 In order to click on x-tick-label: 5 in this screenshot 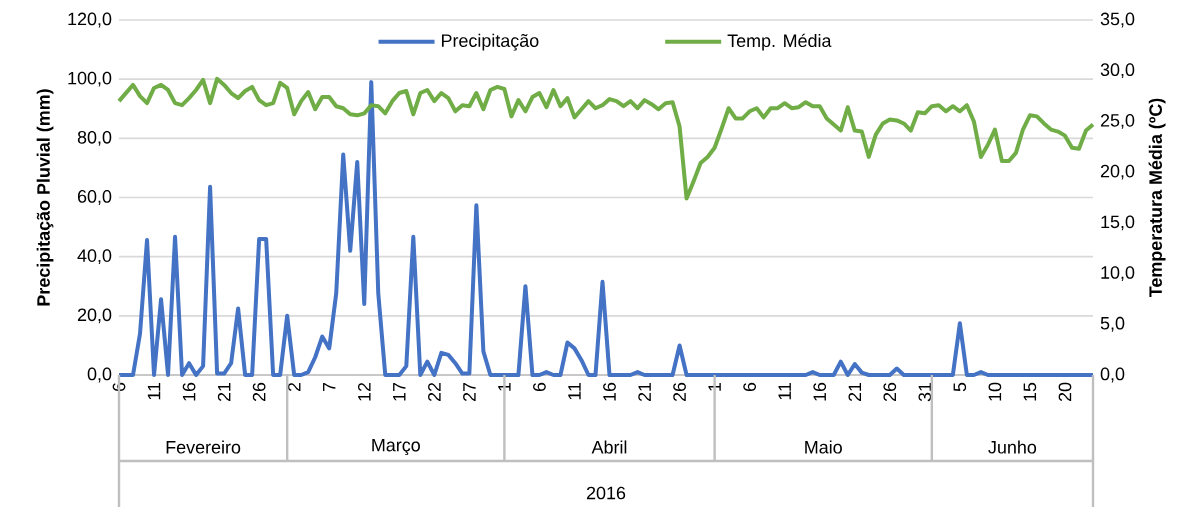, I will do `click(960, 387)`.